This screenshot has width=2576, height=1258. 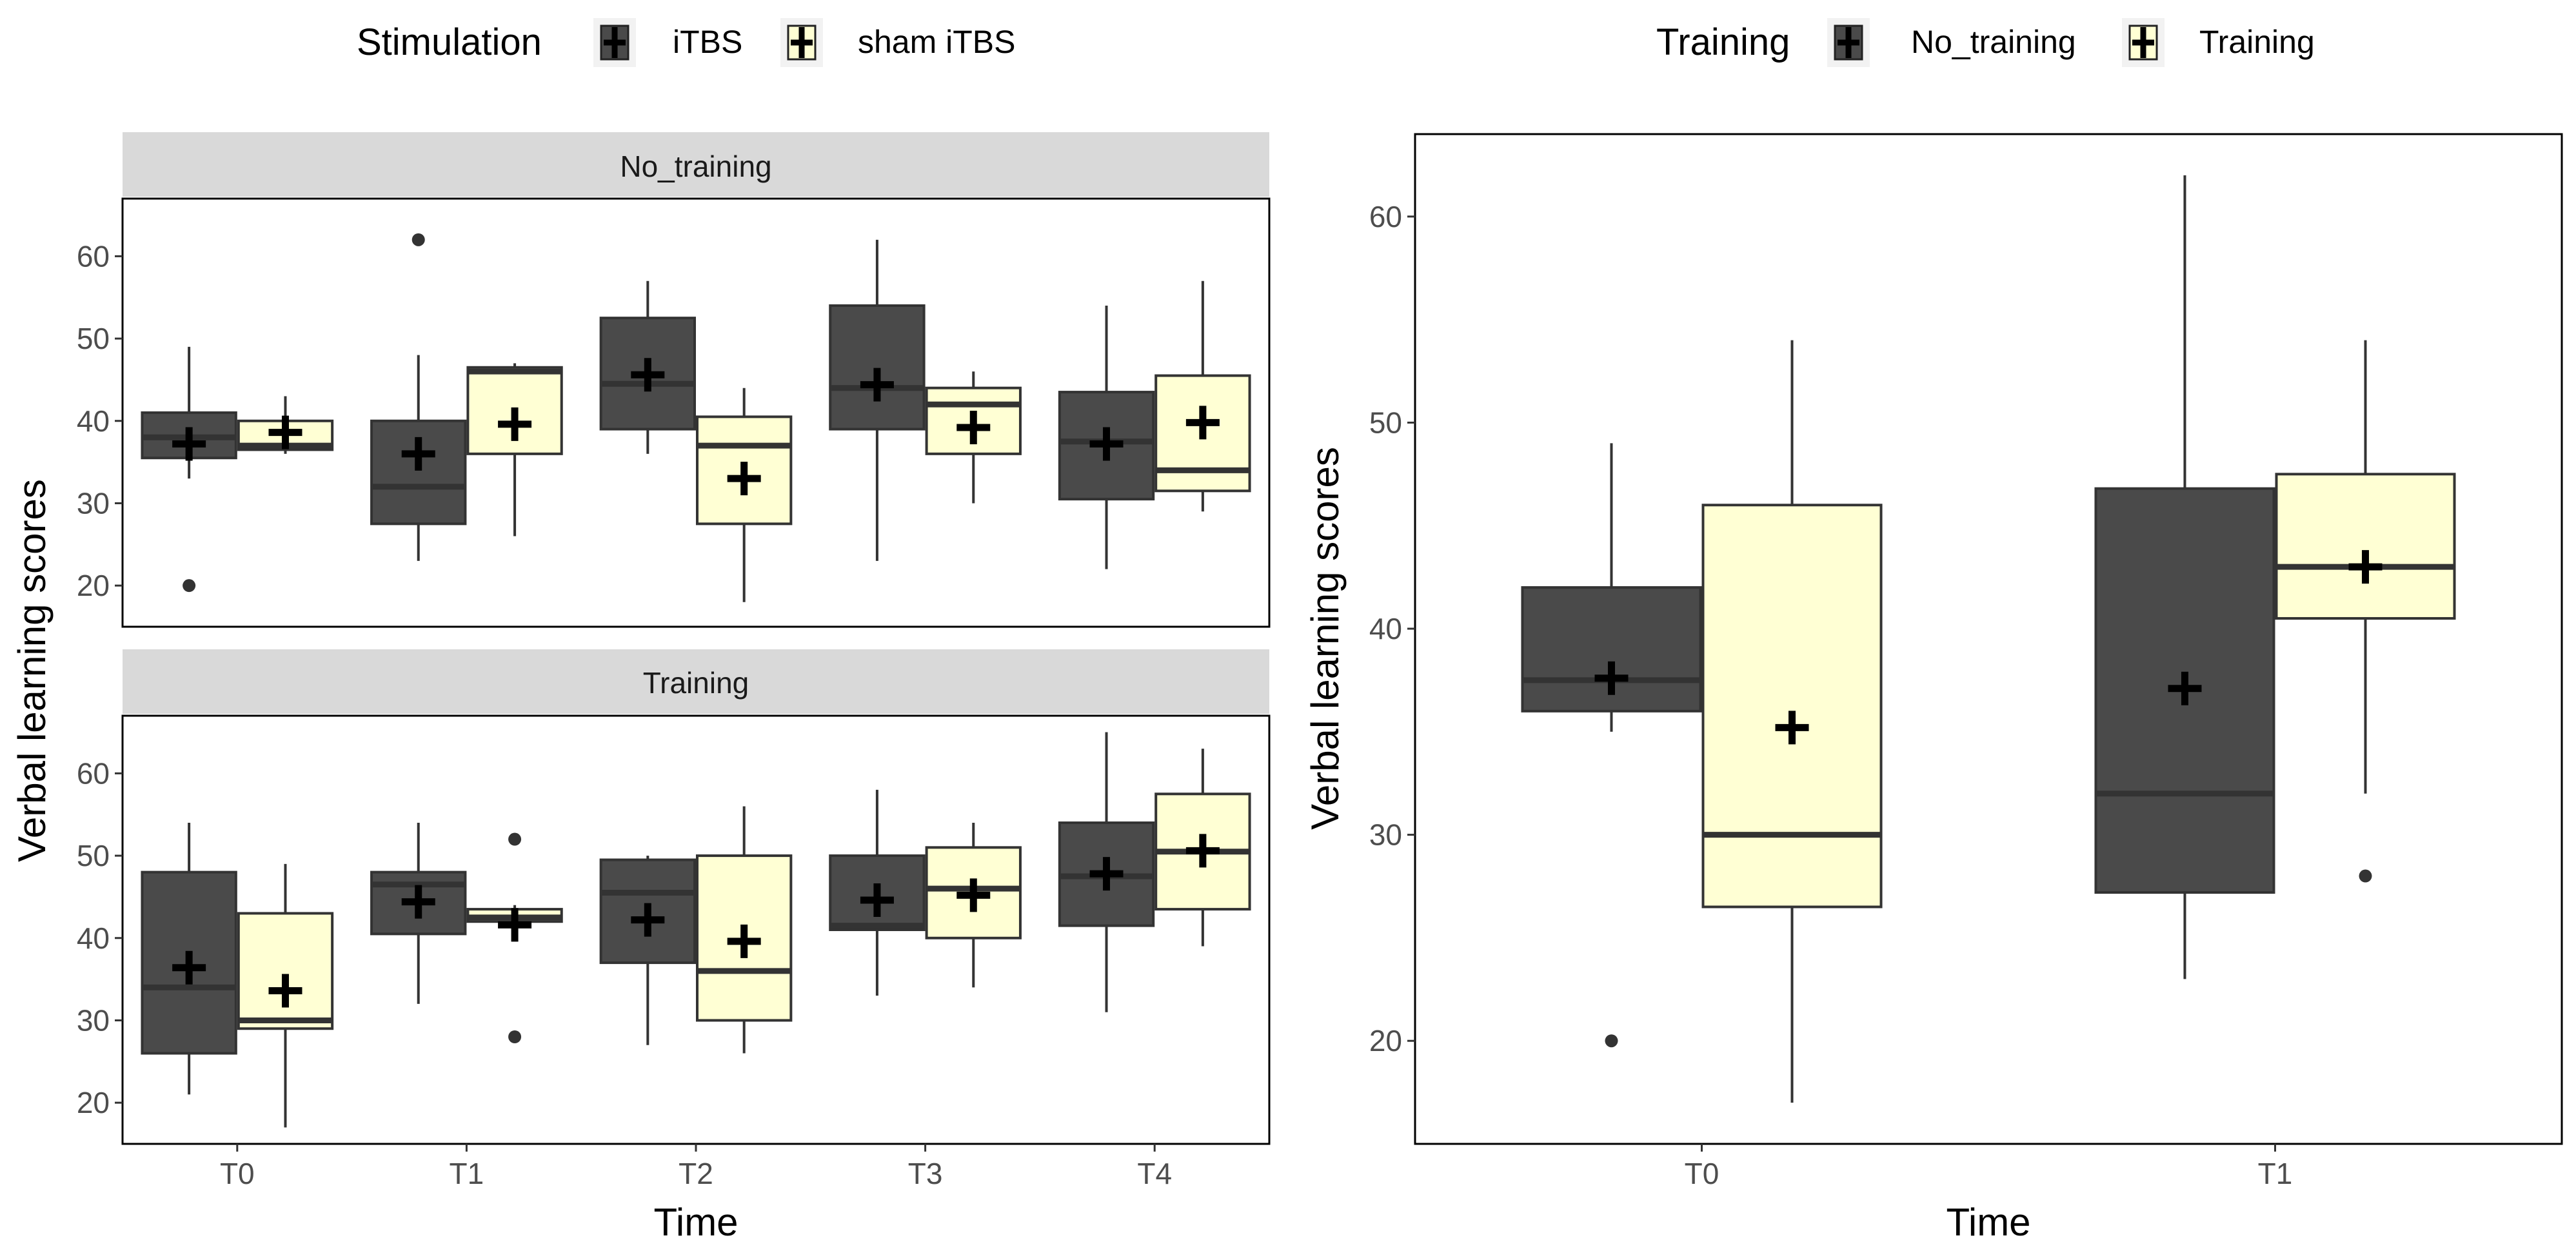 What do you see at coordinates (285, 991) in the screenshot?
I see `training-panel-sham-itbs-t0-mean-cross` at bounding box center [285, 991].